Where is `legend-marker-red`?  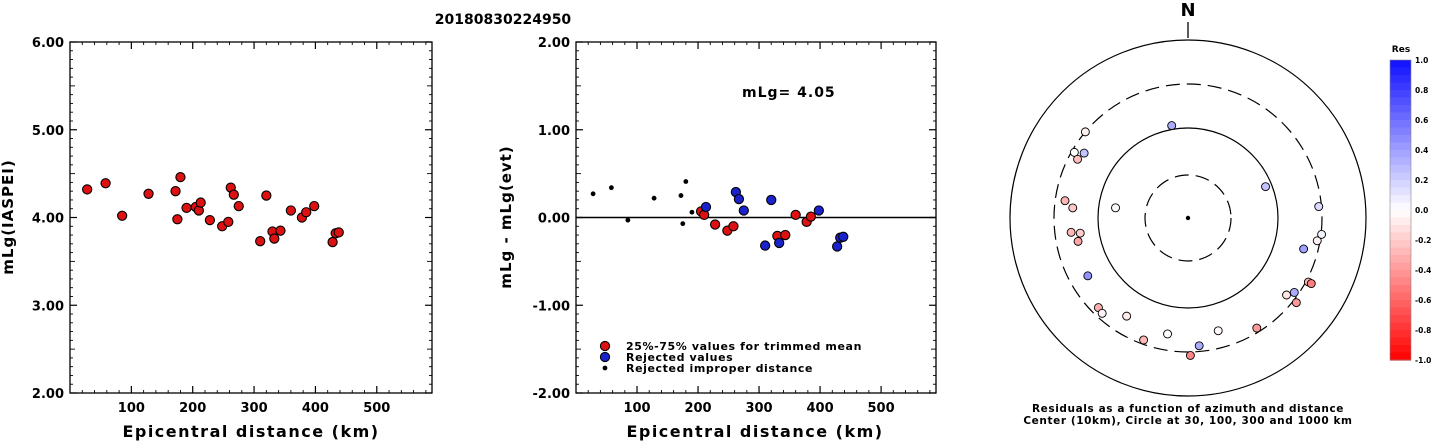 legend-marker-red is located at coordinates (605, 346).